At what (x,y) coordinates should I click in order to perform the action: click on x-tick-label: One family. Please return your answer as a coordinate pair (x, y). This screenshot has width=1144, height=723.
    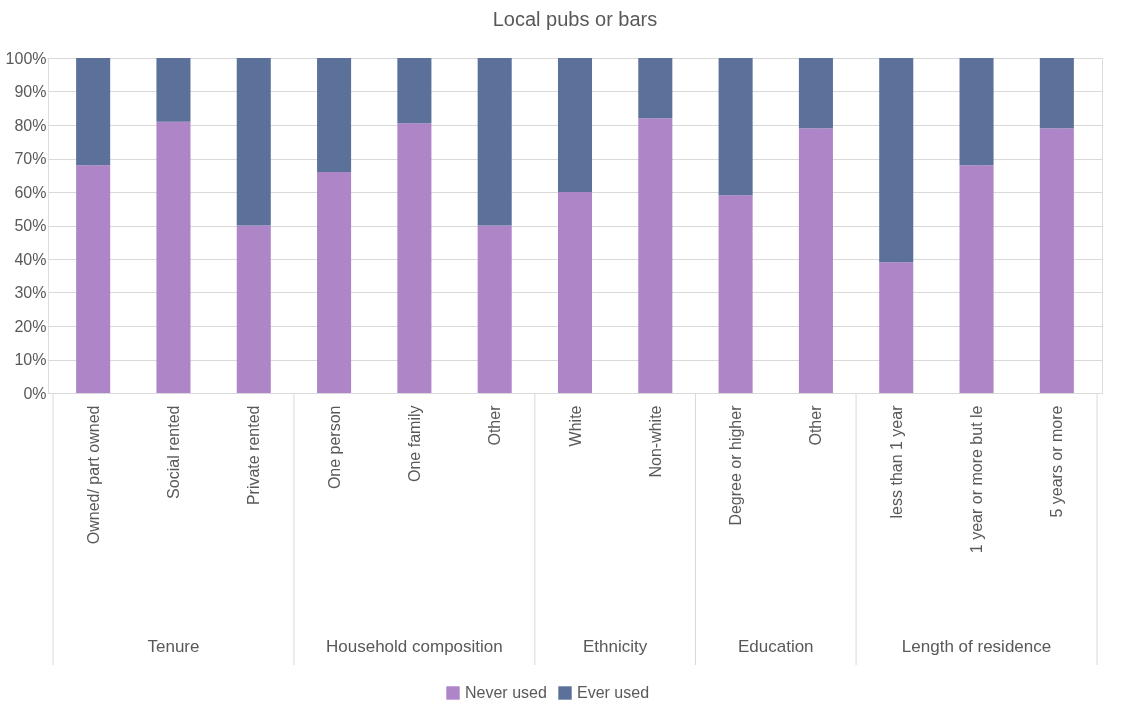
    Looking at the image, I should click on (414, 443).